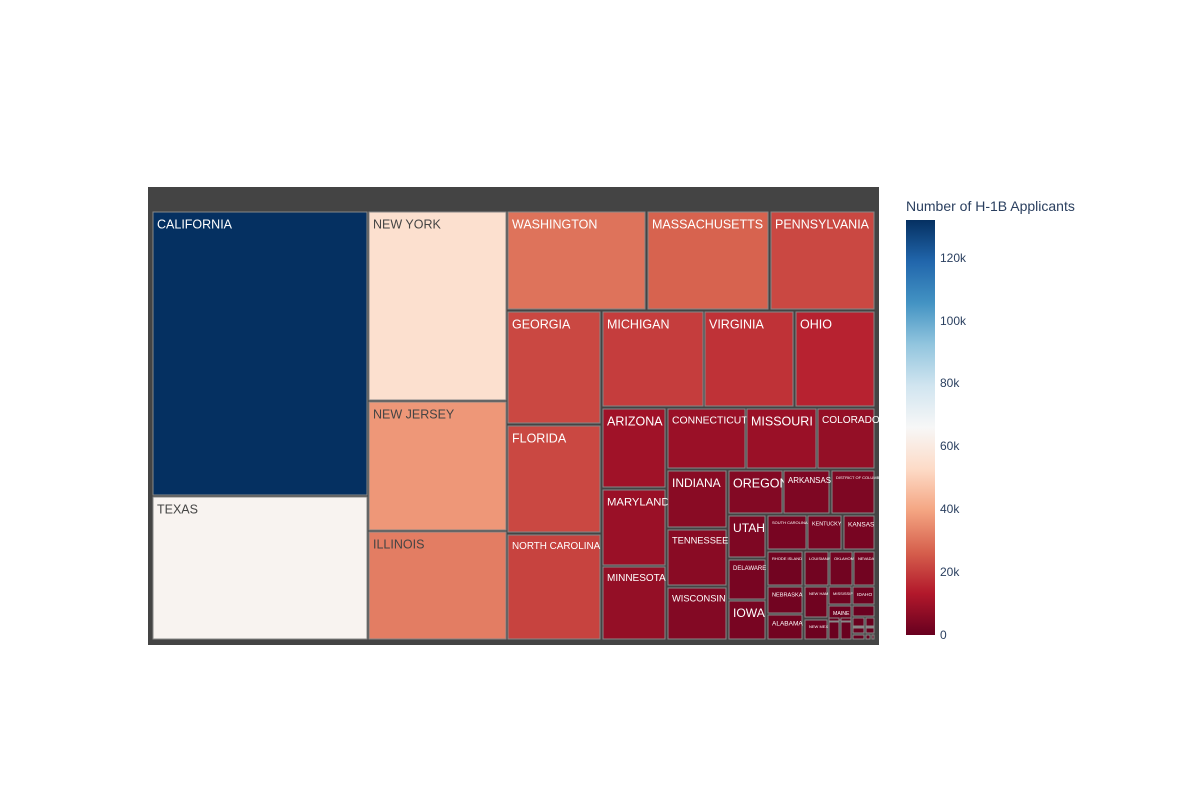  What do you see at coordinates (782, 422) in the screenshot?
I see `tile-label-missouri: MISSOURI` at bounding box center [782, 422].